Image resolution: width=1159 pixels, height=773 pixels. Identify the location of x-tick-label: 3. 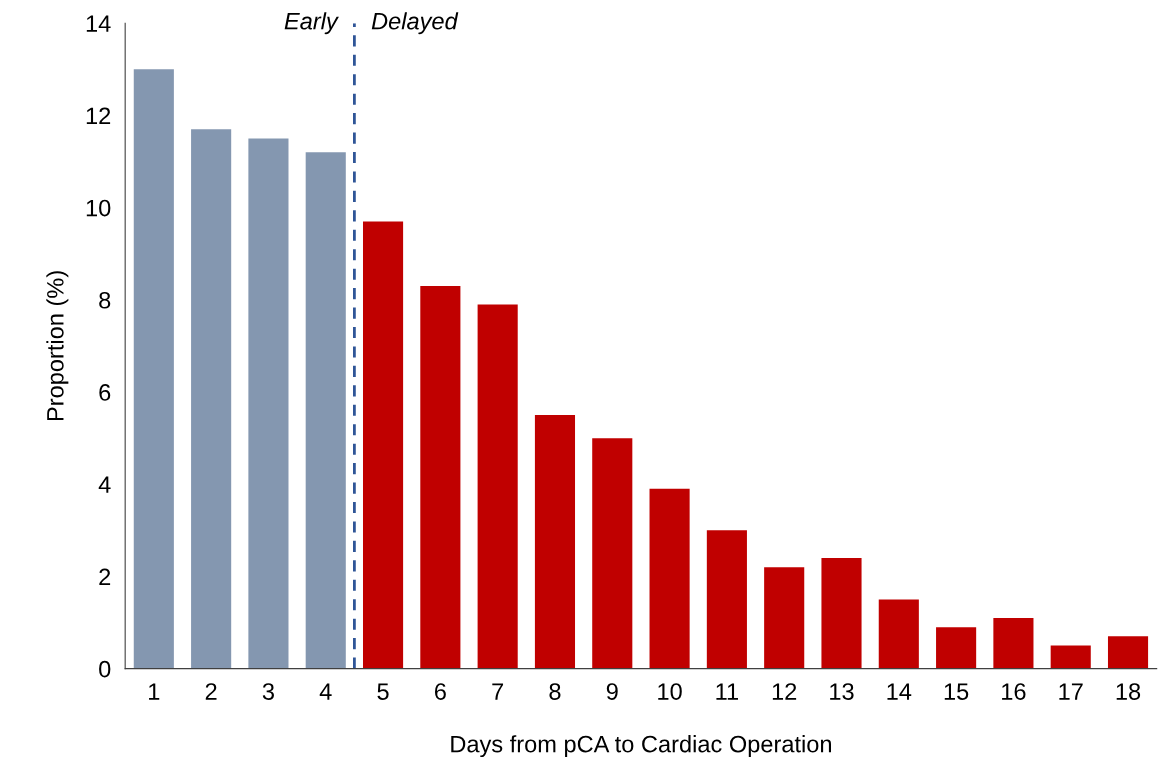
(268, 691).